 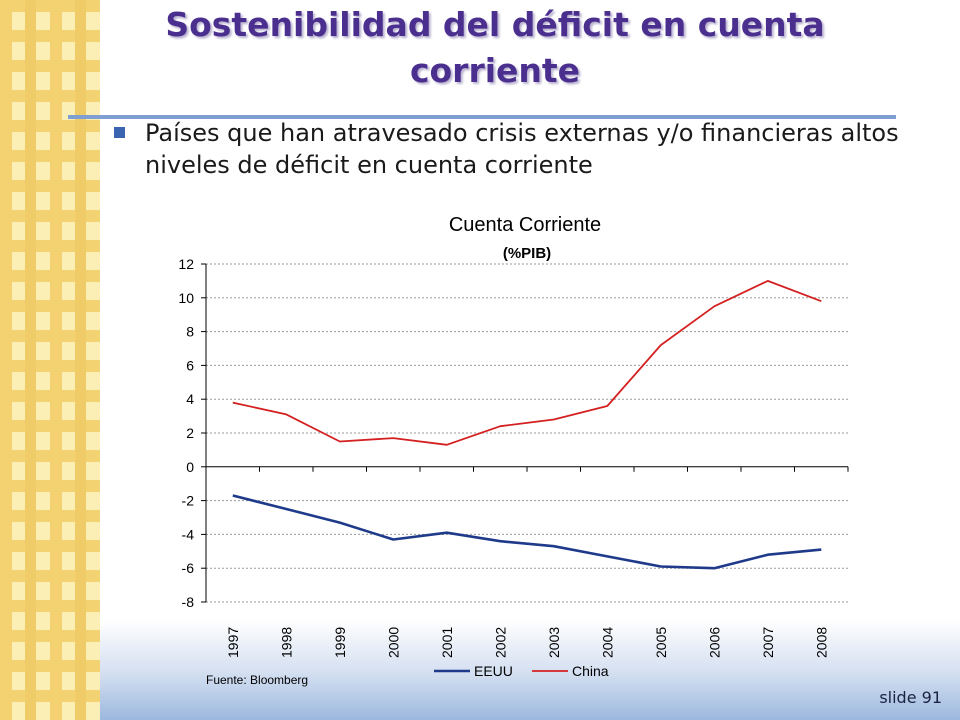 I want to click on x-tick-label: 2006, so click(x=714, y=642).